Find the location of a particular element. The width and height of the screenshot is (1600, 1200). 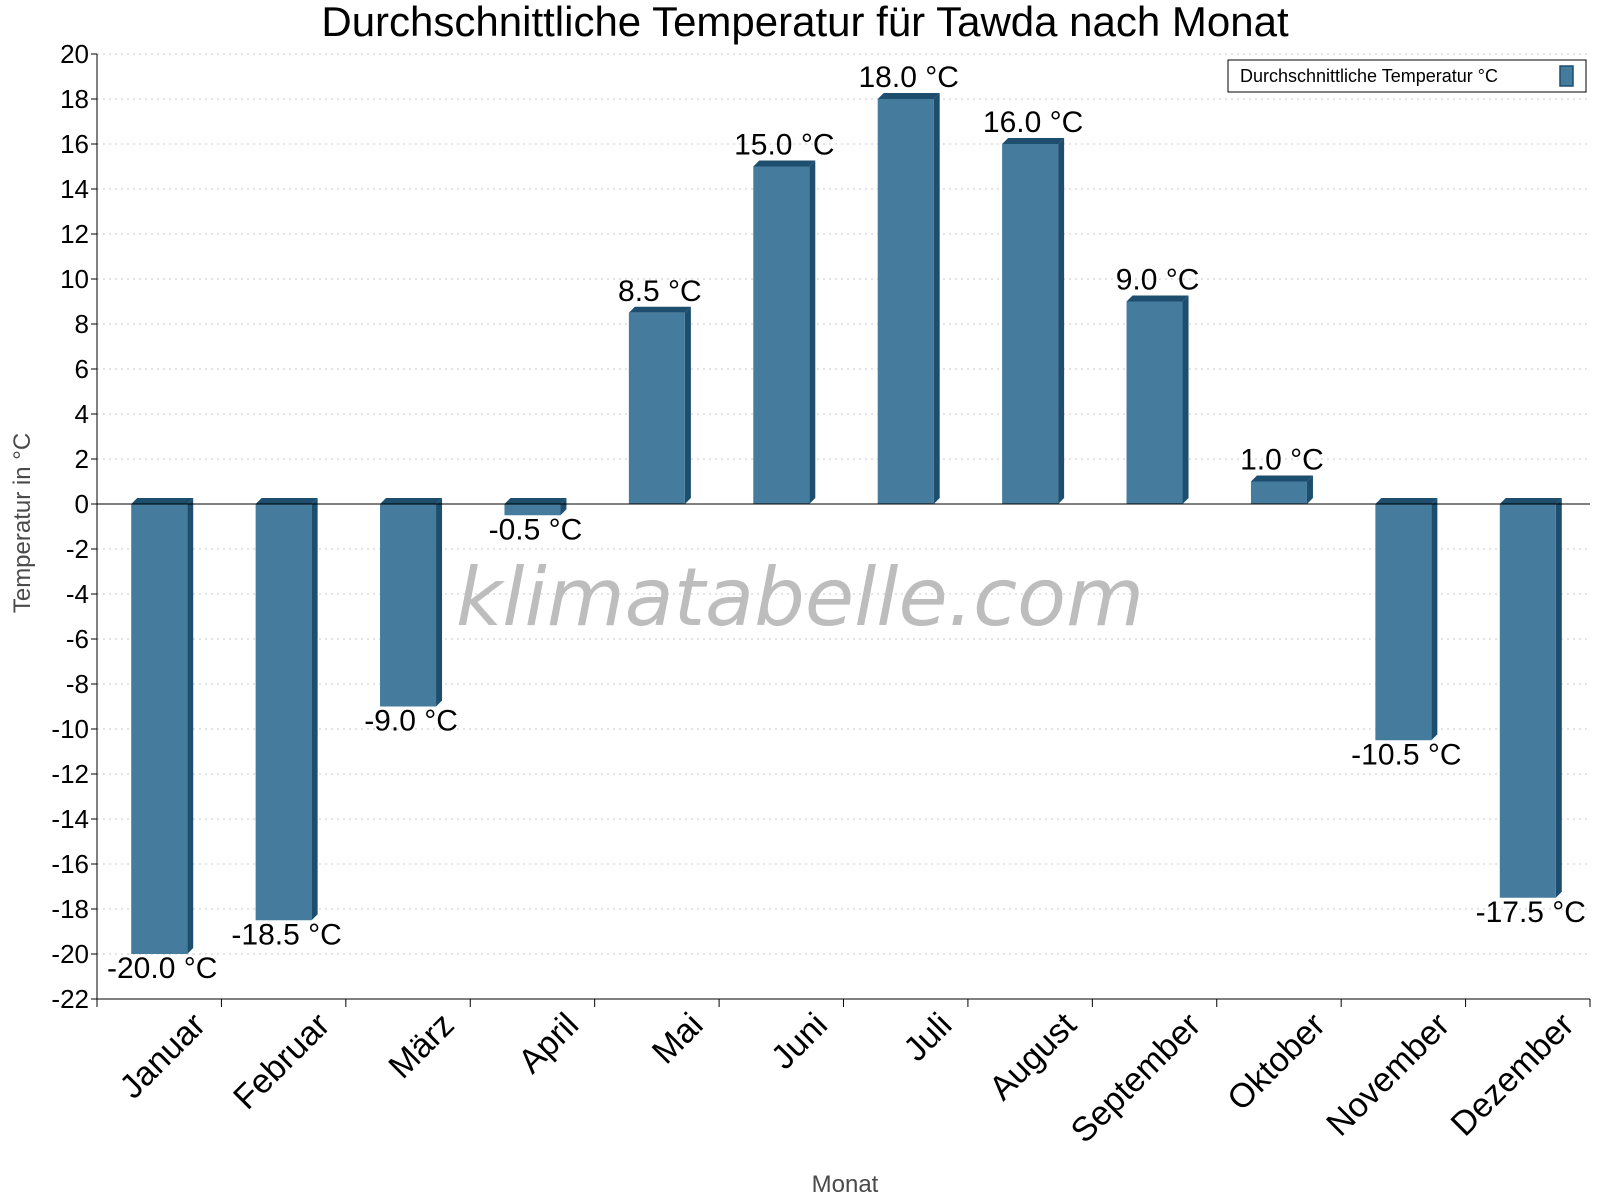

bar-november is located at coordinates (1406, 619).